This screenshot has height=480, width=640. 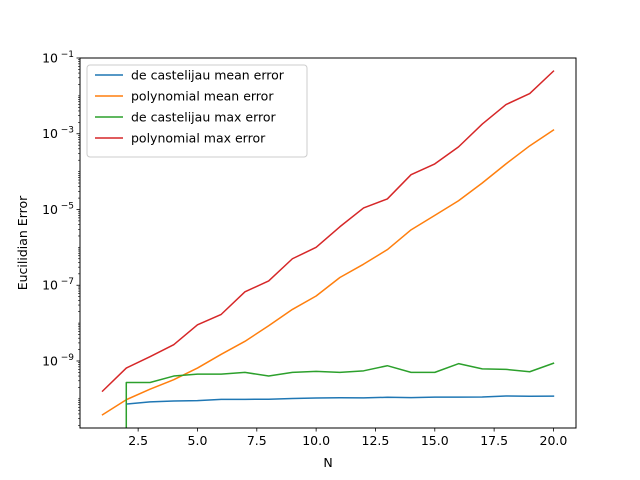 I want to click on y-tick-exponent: −9, so click(x=68, y=358).